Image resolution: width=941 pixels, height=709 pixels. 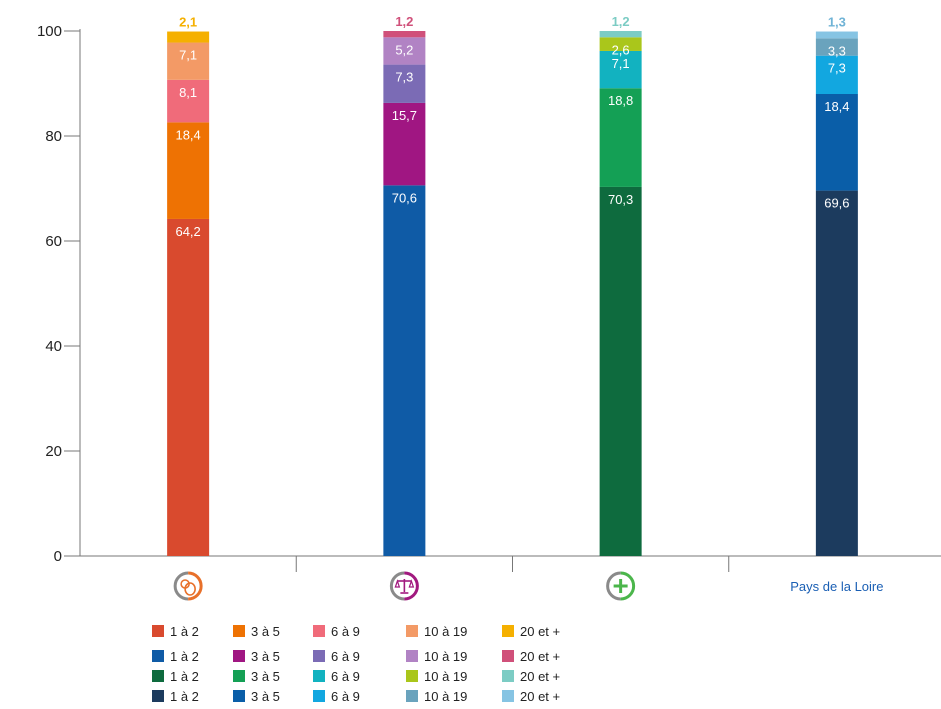 What do you see at coordinates (188, 22) in the screenshot?
I see `data-label-top: 2,1` at bounding box center [188, 22].